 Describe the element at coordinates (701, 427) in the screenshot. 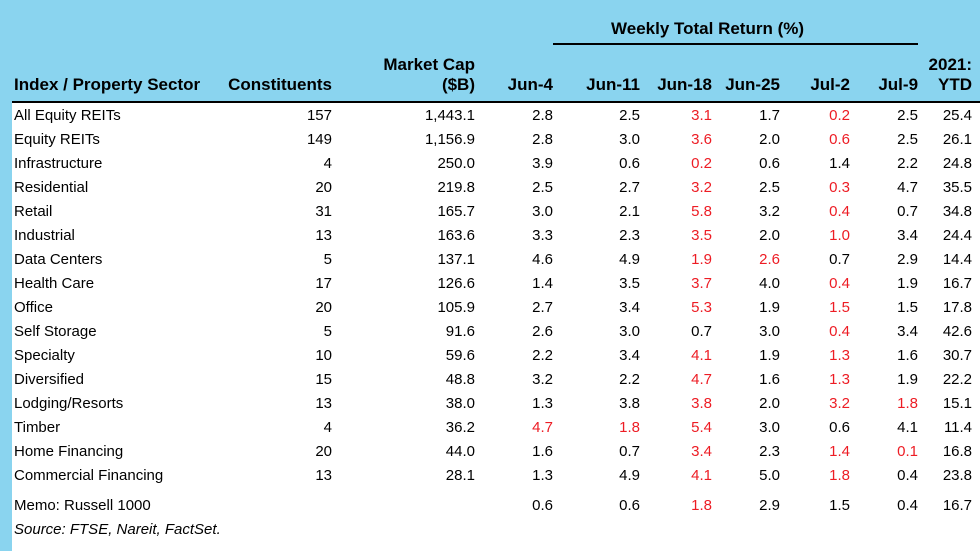

I see `return-cell: 5.4` at that location.